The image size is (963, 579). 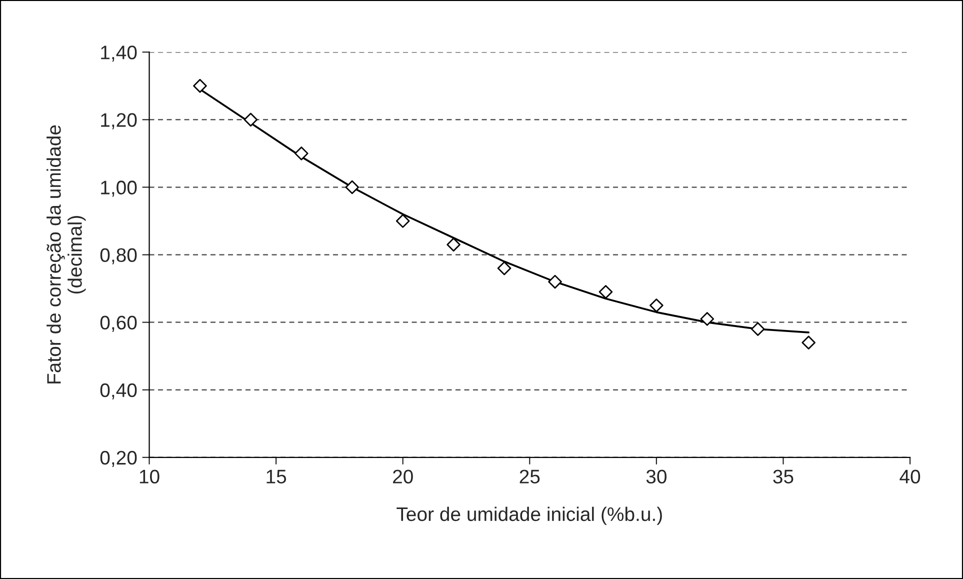 What do you see at coordinates (529, 515) in the screenshot?
I see `x-axis-title: Teor de umidade inicial (%b.u.)` at bounding box center [529, 515].